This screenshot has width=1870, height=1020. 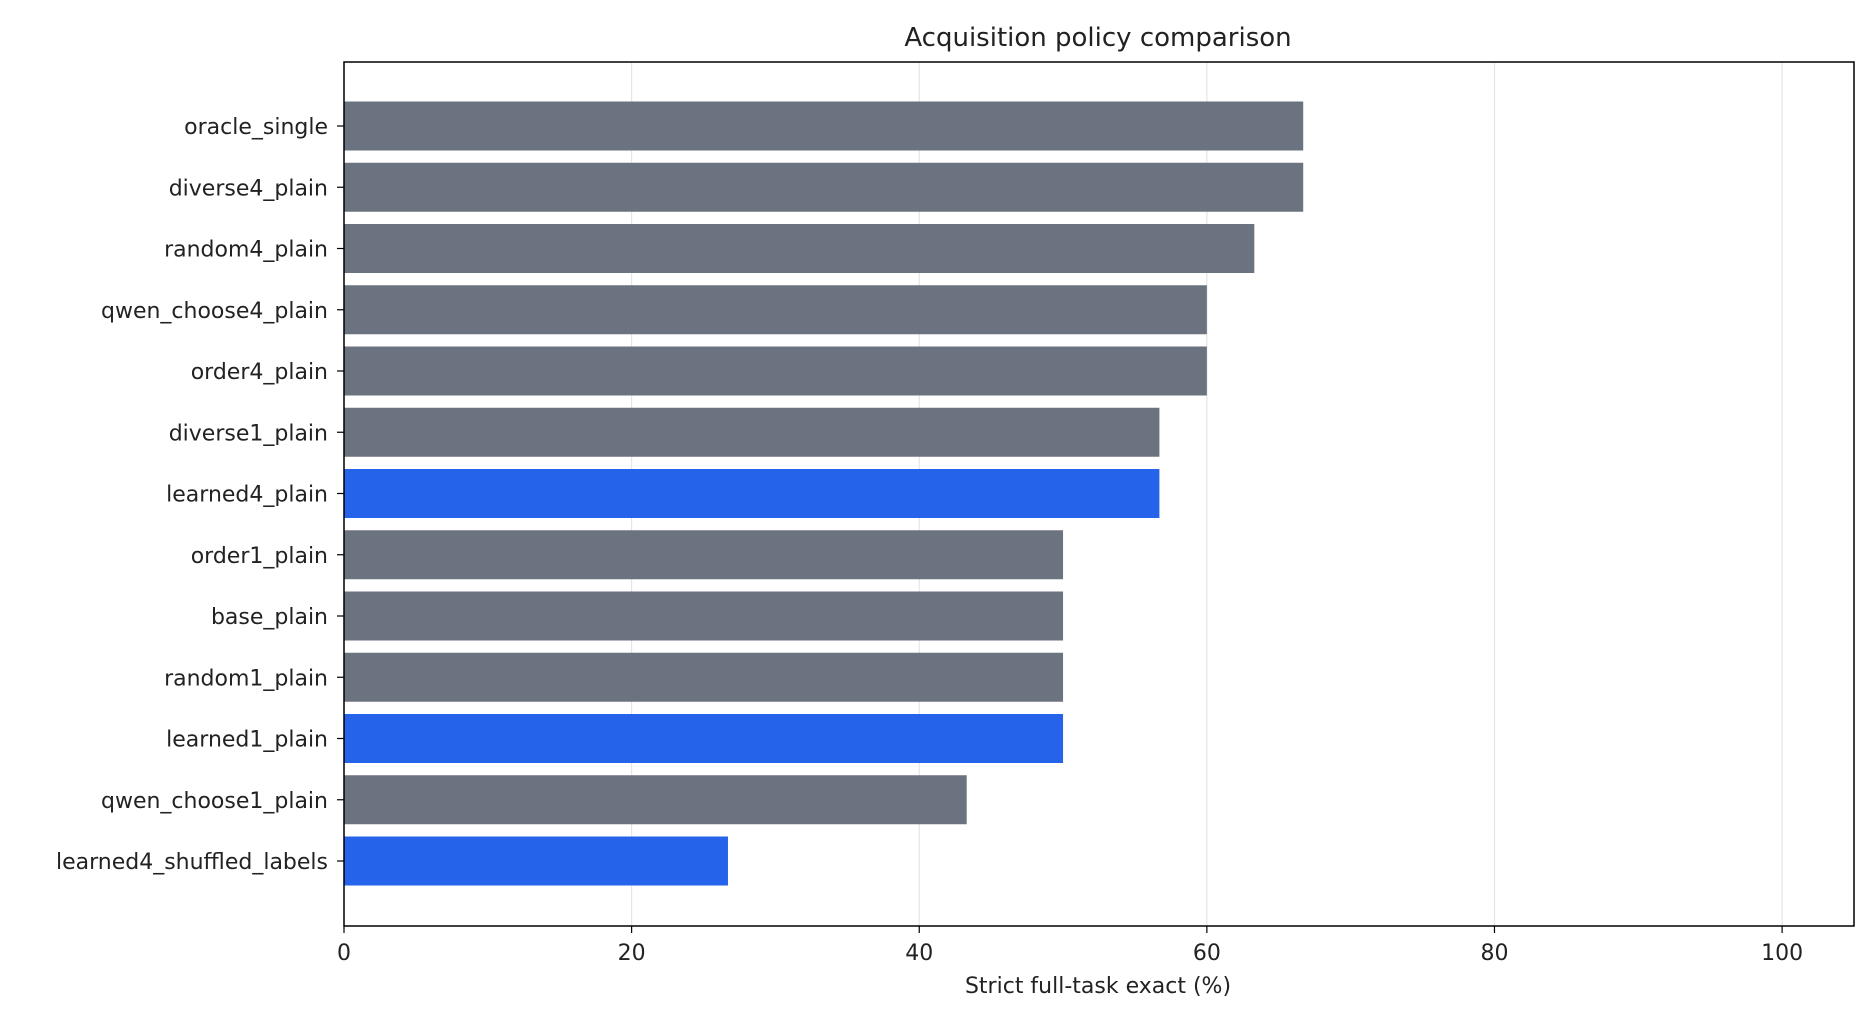 What do you see at coordinates (919, 953) in the screenshot?
I see `x-tick-label: 40` at bounding box center [919, 953].